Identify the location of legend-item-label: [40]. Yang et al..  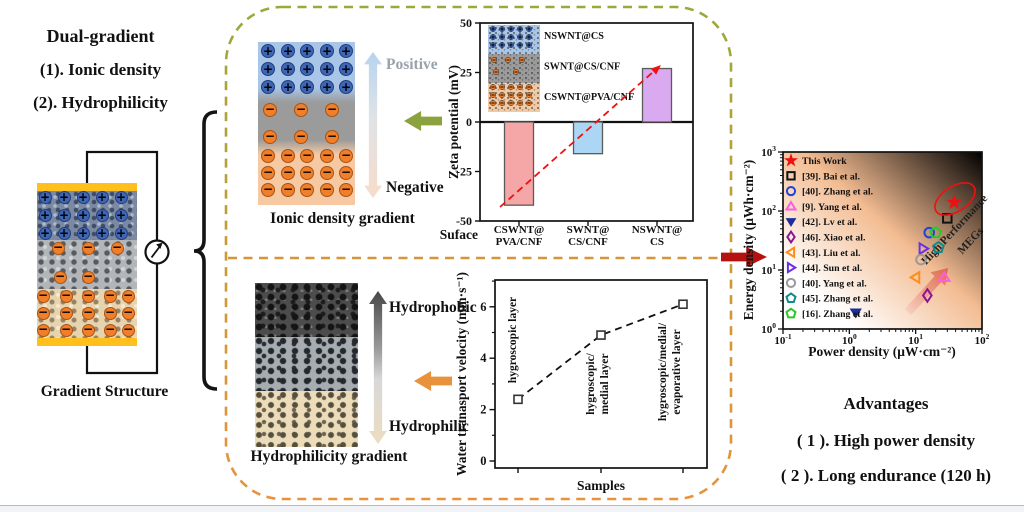
(834, 283).